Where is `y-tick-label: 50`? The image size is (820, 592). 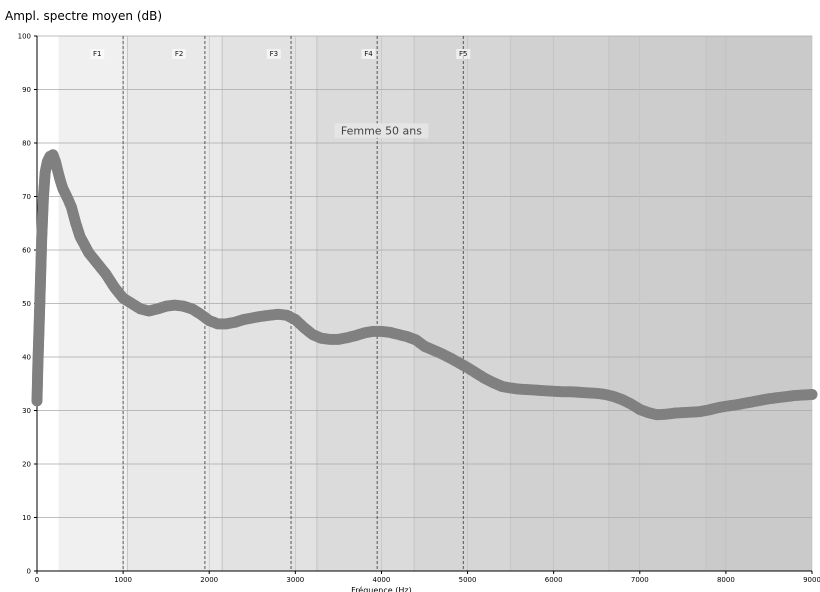 y-tick-label: 50 is located at coordinates (26, 304).